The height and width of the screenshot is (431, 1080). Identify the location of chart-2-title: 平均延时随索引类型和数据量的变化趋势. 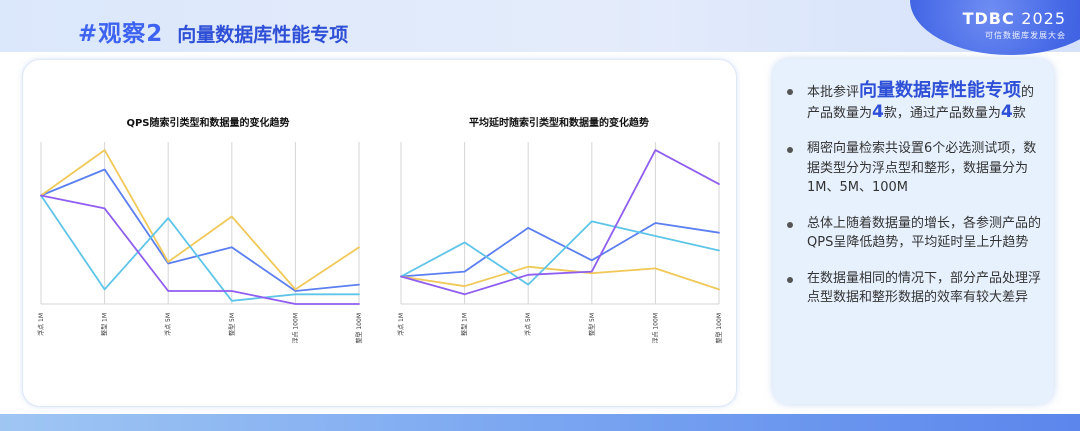
(559, 122).